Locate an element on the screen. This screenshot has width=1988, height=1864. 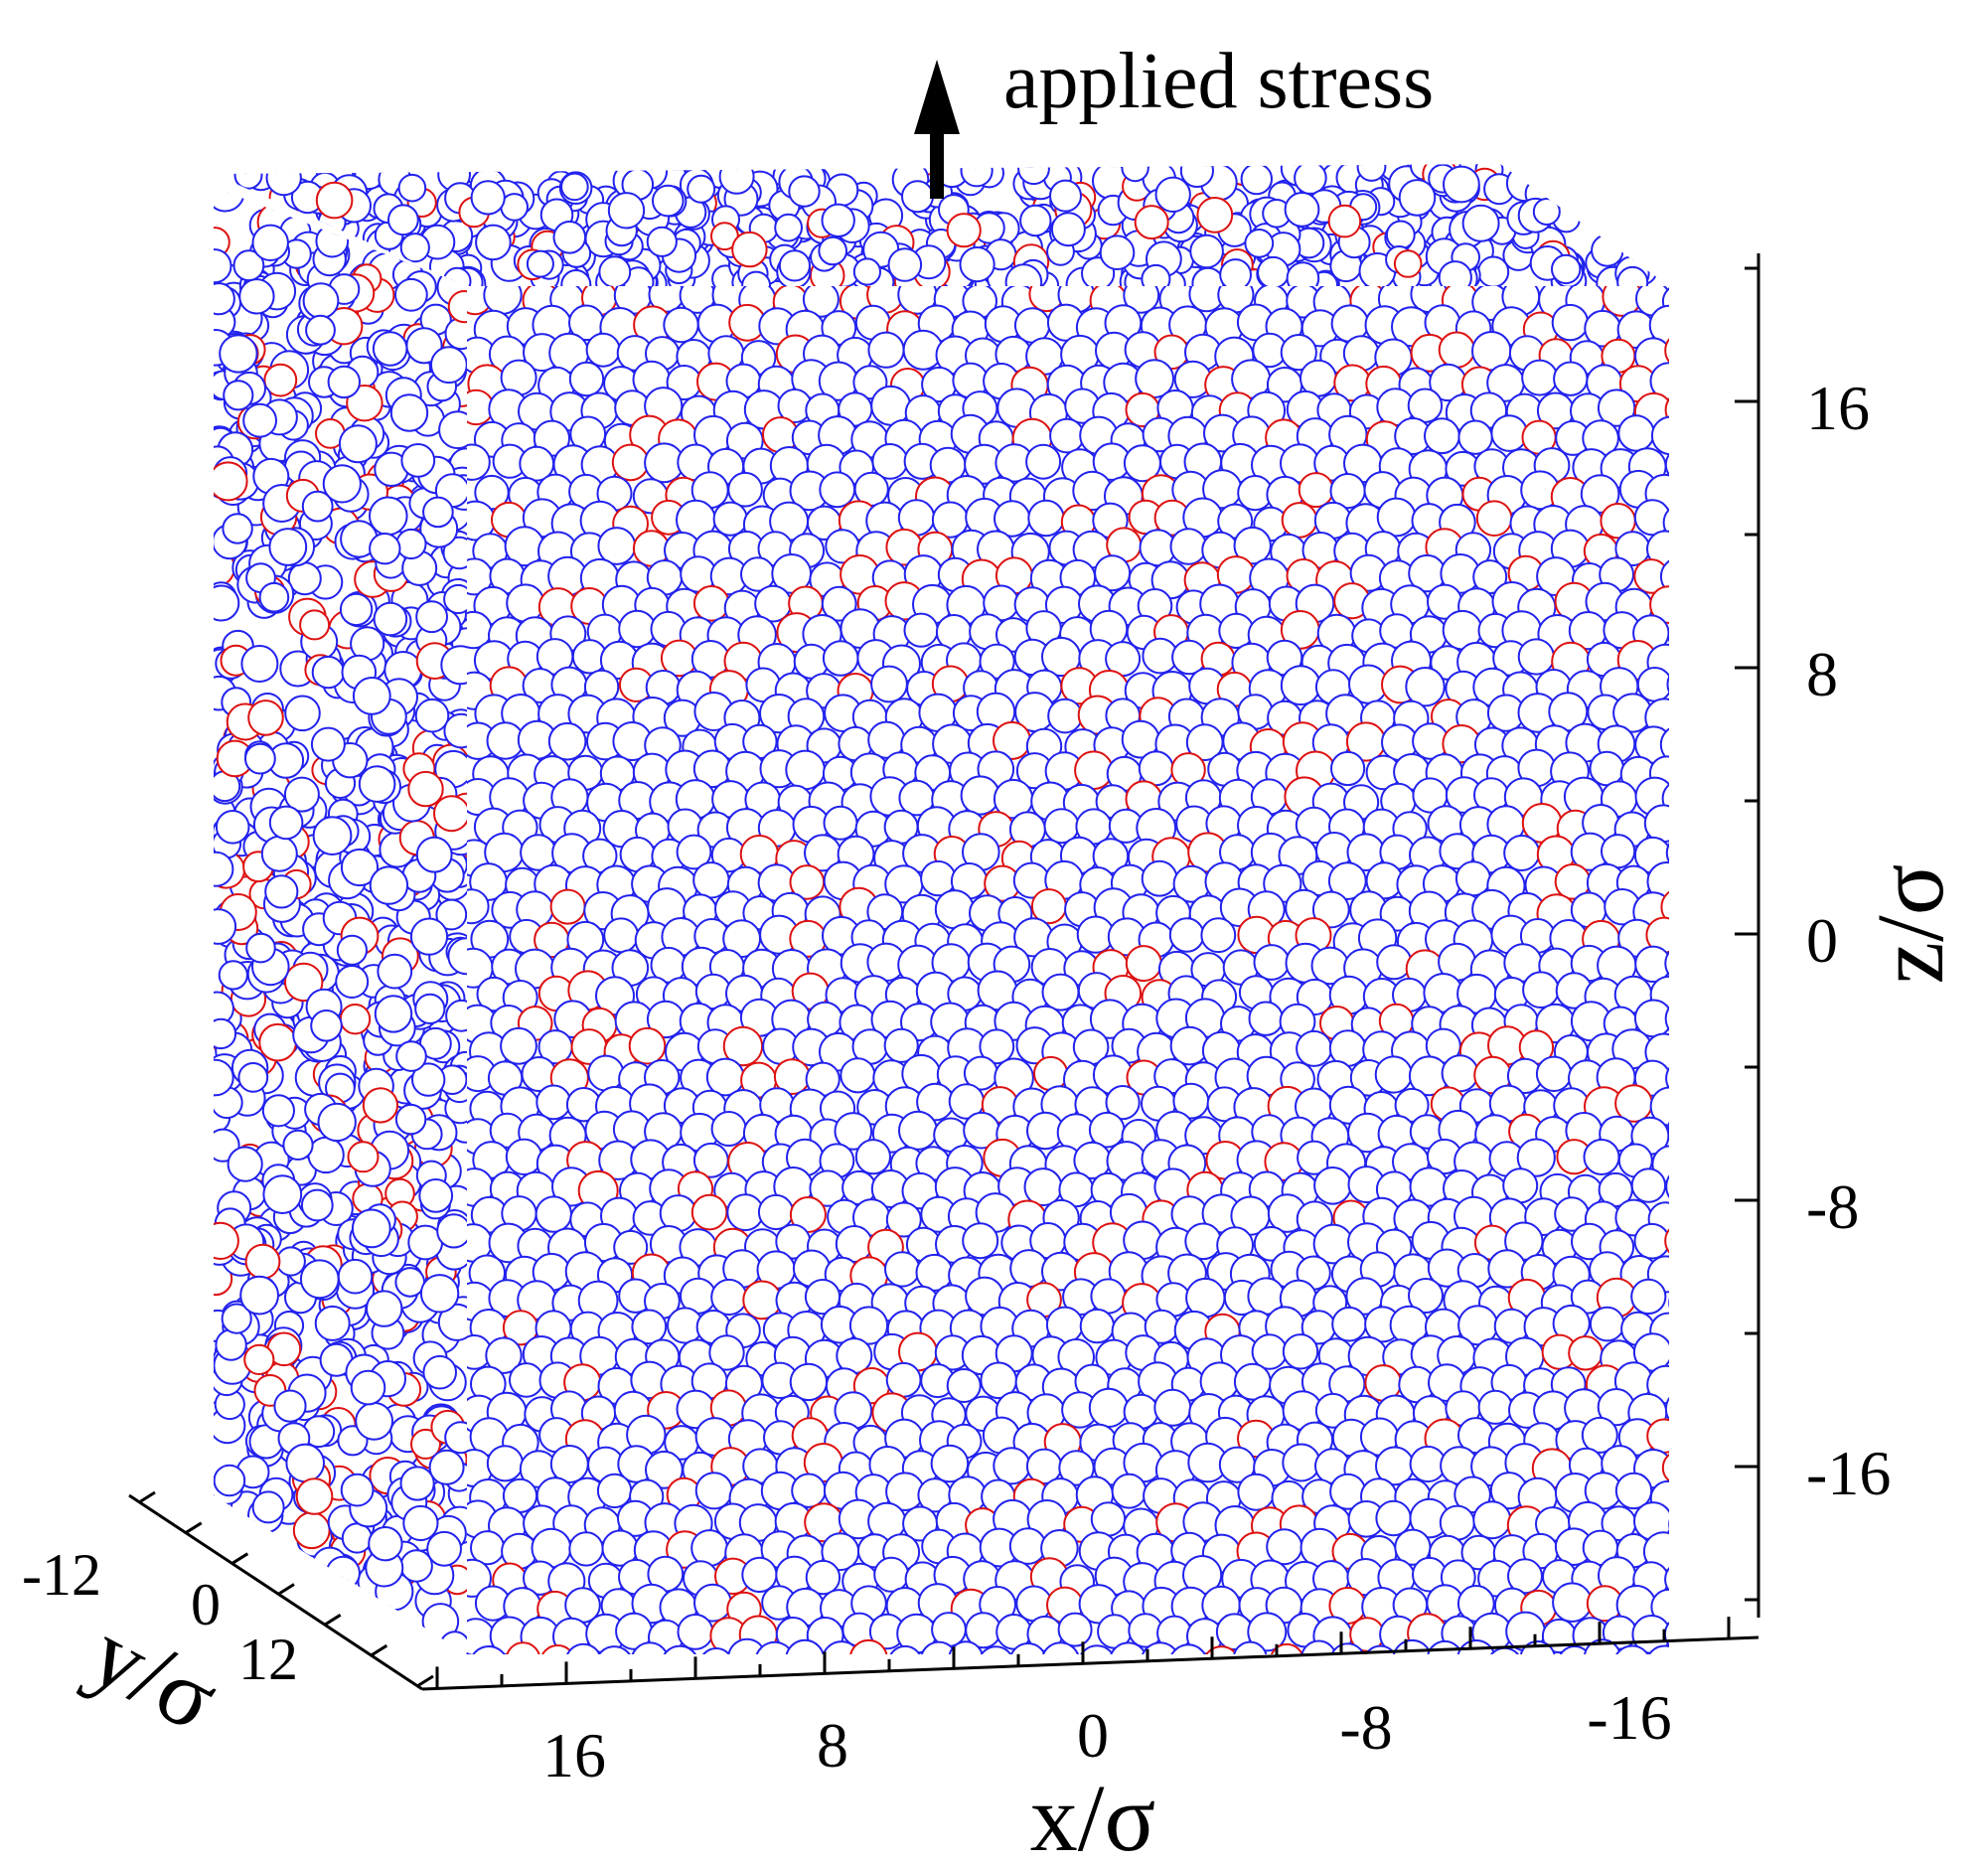
x-axis-label: x/σ is located at coordinates (1092, 1814).